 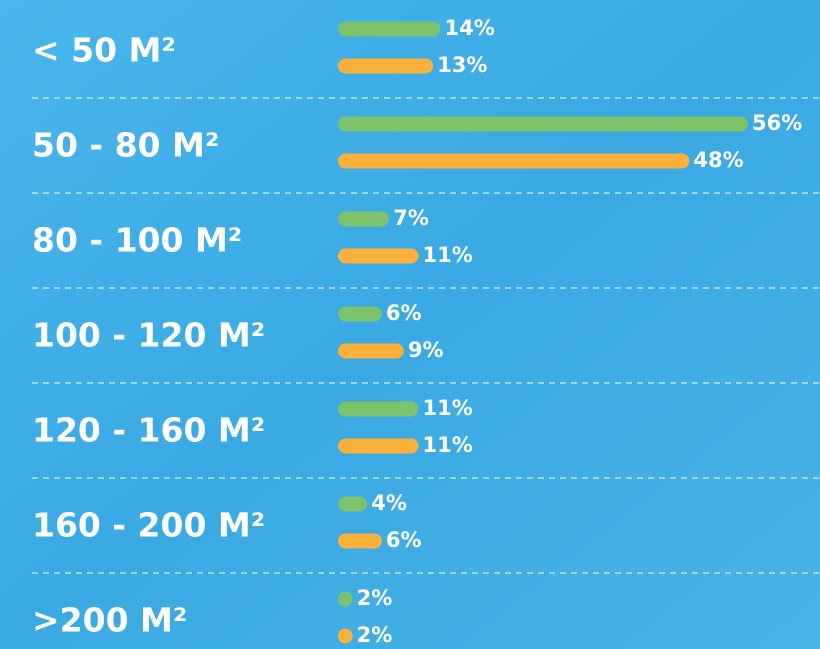 I want to click on value-label: 14%, so click(x=470, y=28).